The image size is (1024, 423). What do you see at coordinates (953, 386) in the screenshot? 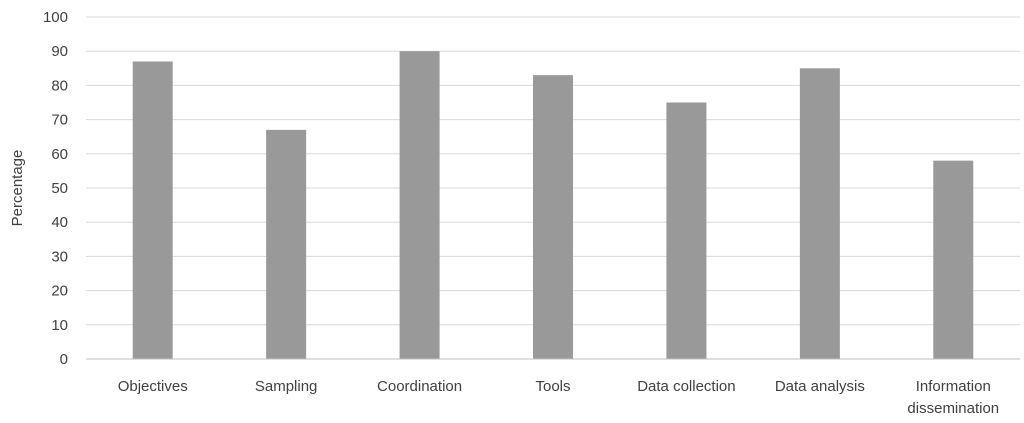
I see `x-category-label: Information` at bounding box center [953, 386].